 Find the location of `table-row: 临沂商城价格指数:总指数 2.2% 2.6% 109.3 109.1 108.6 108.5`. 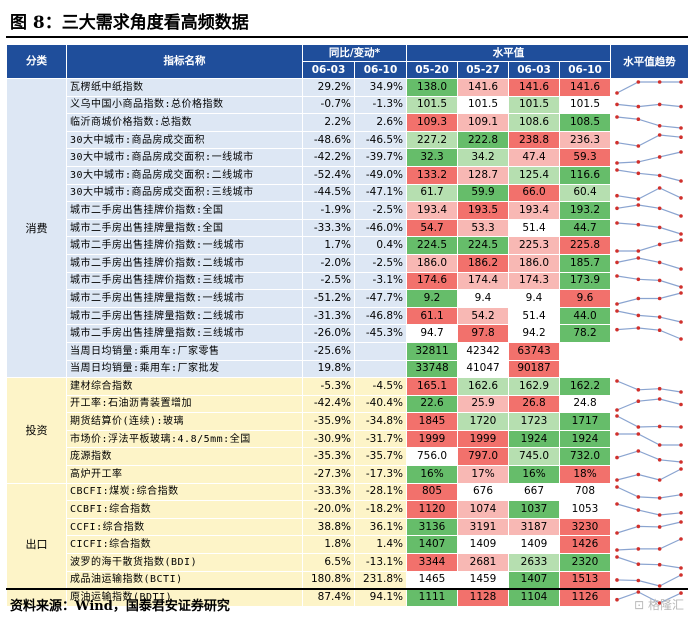

table-row: 临沂商城价格指数:总指数 2.2% 2.6% 109.3 109.1 108.6 108.5 is located at coordinates (348, 122).